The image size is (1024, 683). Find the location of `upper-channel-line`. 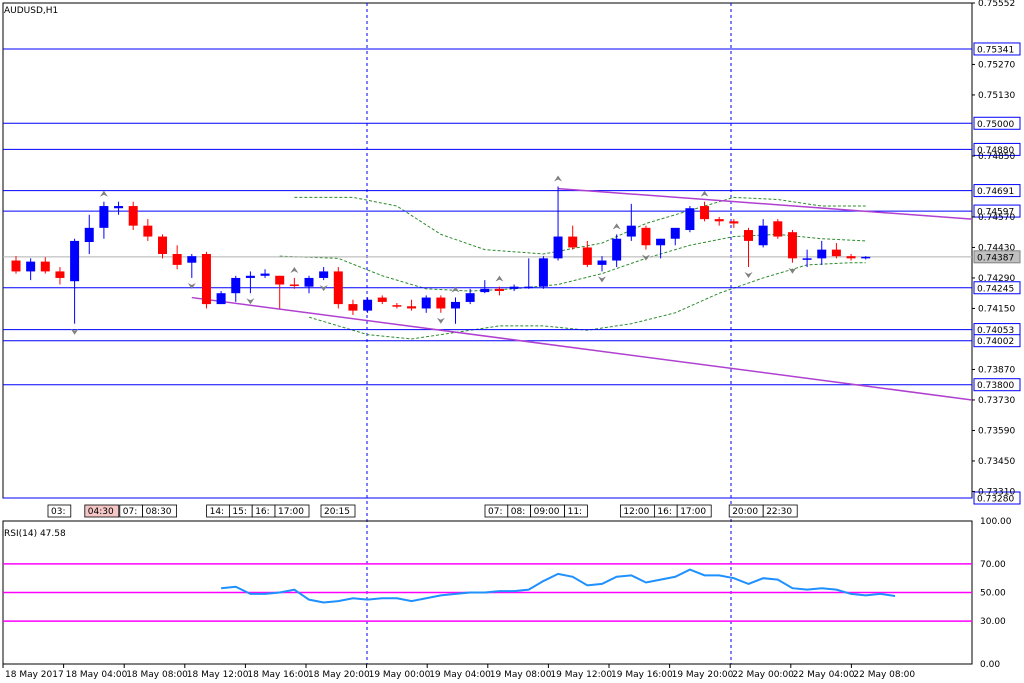

upper-channel-line is located at coordinates (580, 225).